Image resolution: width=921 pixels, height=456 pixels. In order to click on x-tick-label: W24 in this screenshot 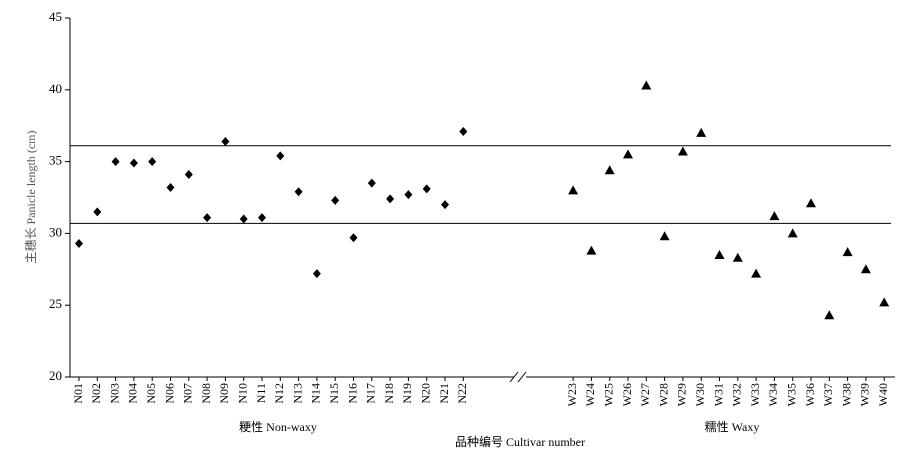, I will do `click(590, 394)`.